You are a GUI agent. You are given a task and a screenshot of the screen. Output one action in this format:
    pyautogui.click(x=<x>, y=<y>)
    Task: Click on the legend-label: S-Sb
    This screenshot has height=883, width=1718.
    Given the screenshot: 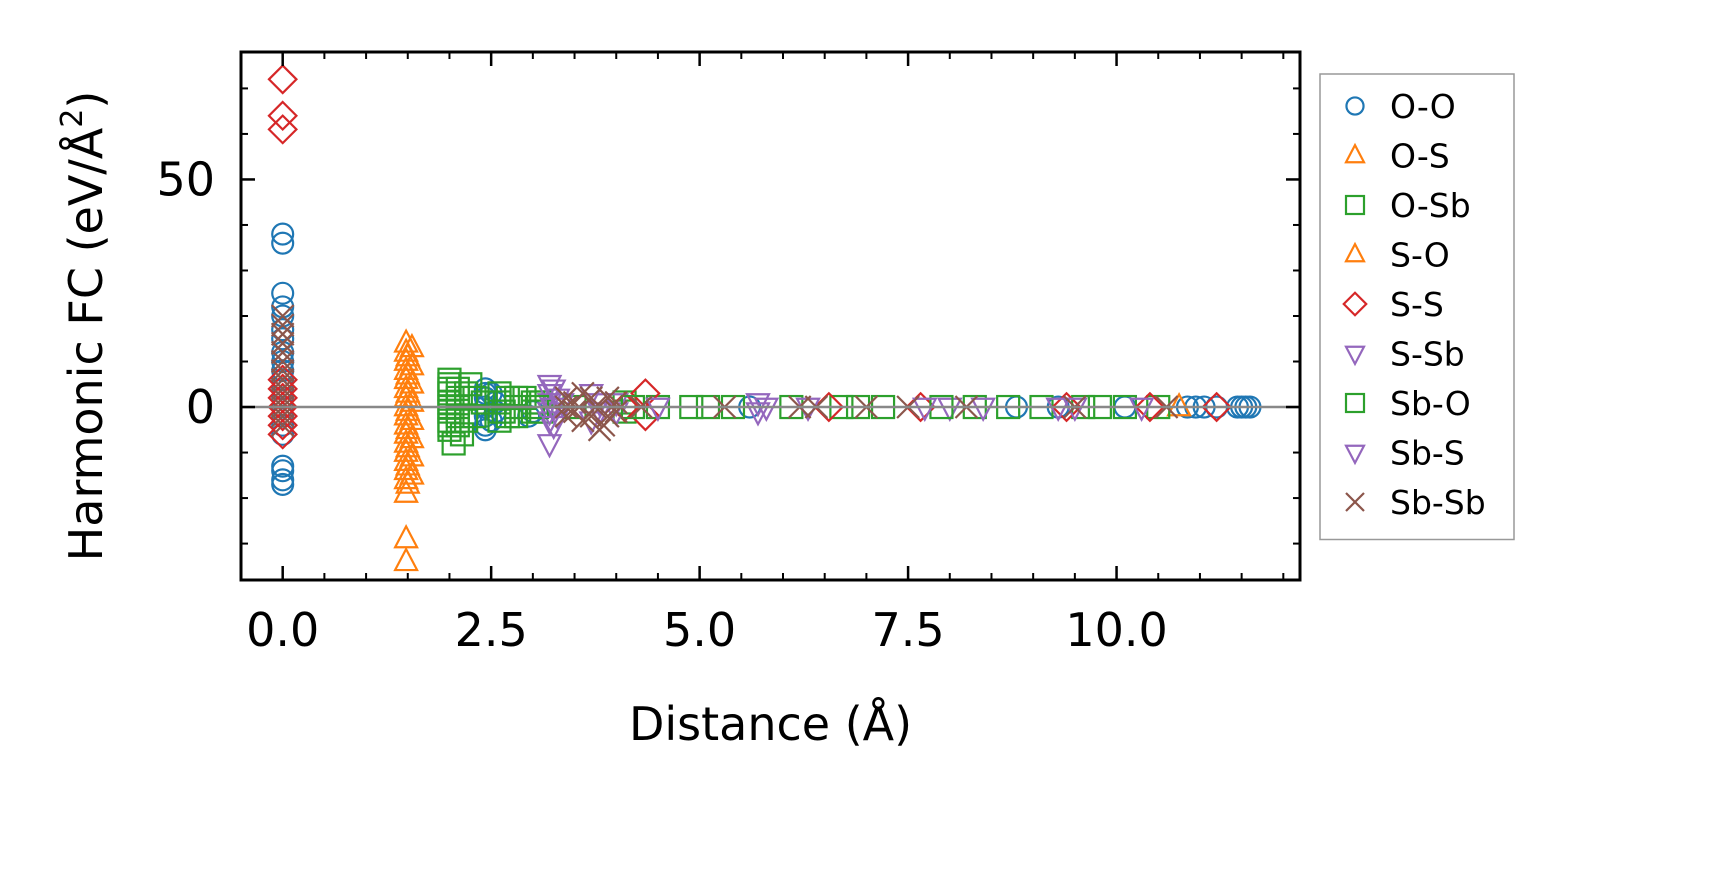 What is the action you would take?
    pyautogui.click(x=1427, y=354)
    